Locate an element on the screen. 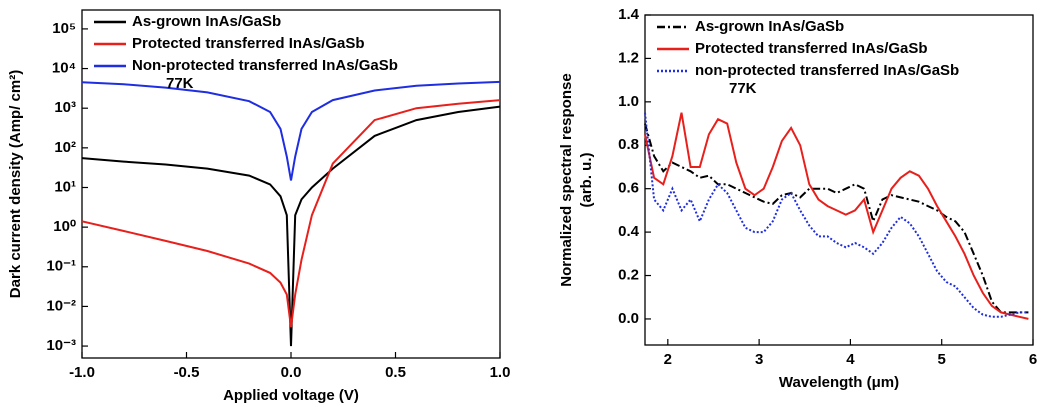  y-tick-label: 0.8 is located at coordinates (628, 144).